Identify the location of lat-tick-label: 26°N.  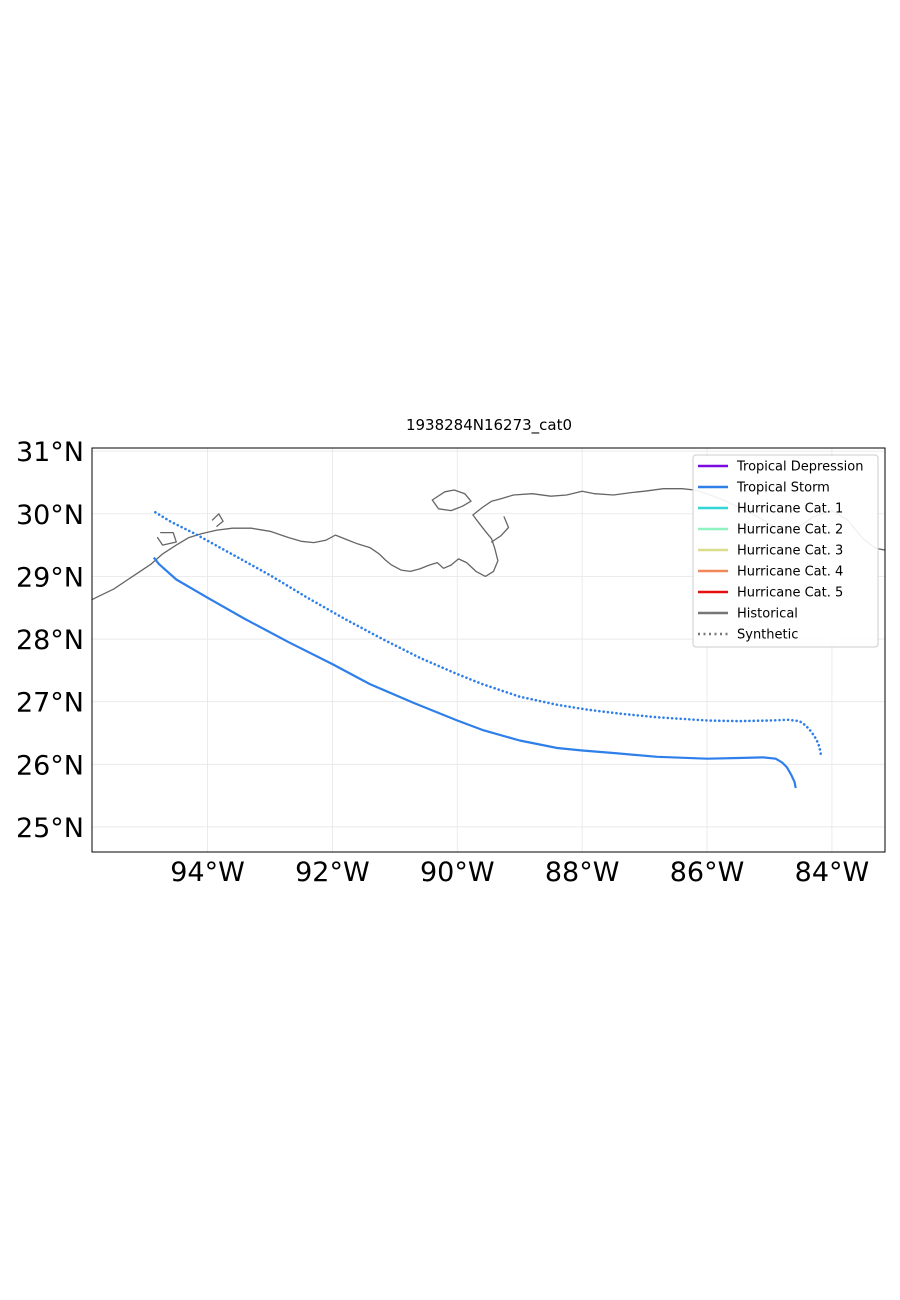
(50, 765).